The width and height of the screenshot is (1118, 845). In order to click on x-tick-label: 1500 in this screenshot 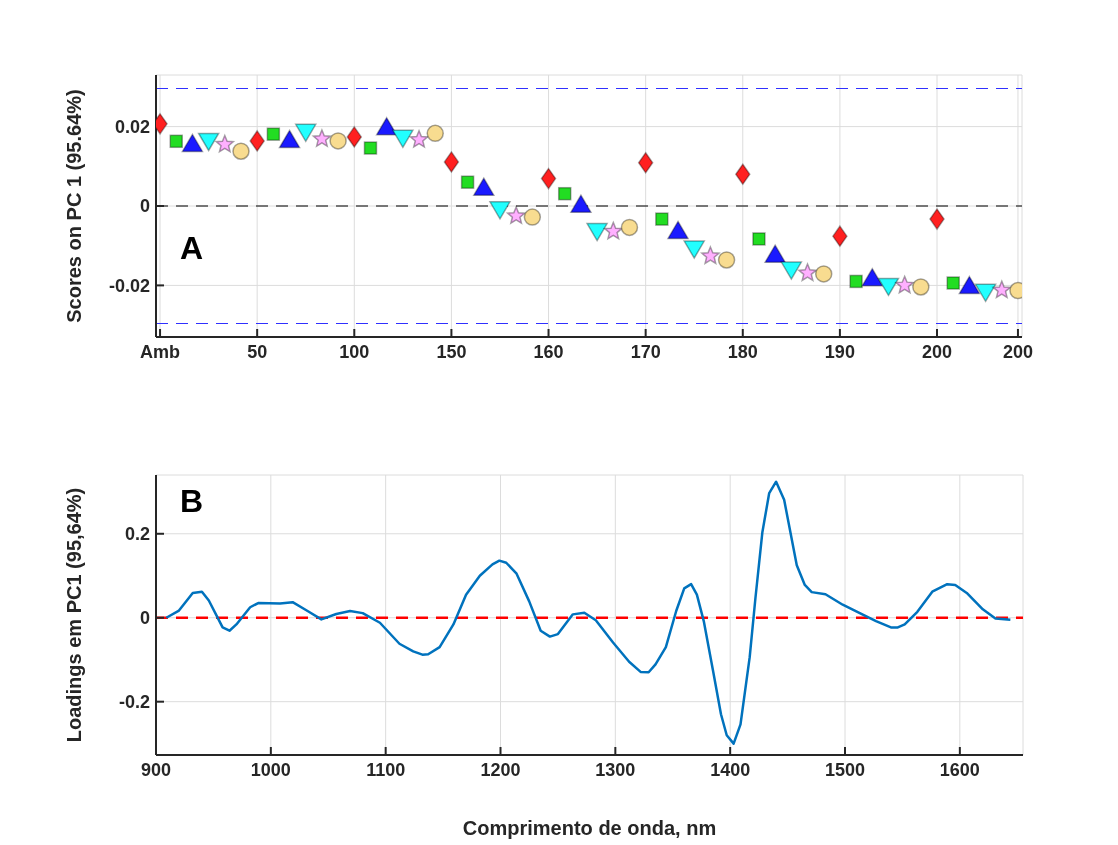, I will do `click(845, 769)`.